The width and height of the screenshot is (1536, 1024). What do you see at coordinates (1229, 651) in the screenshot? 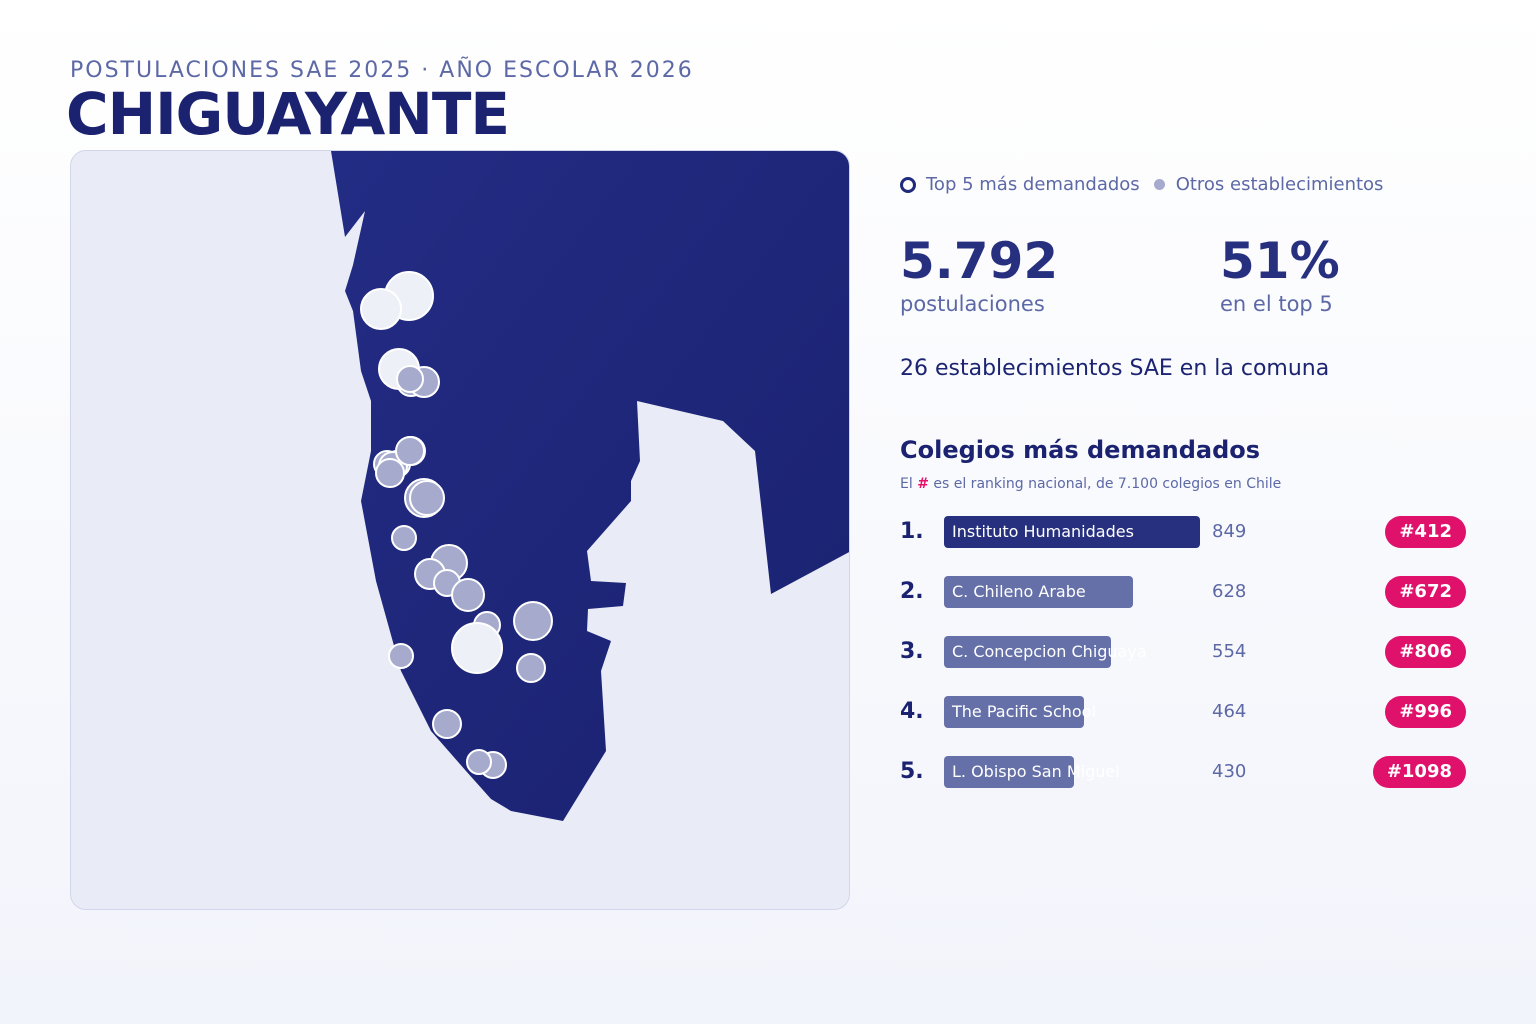
I see `applications-count: 554` at bounding box center [1229, 651].